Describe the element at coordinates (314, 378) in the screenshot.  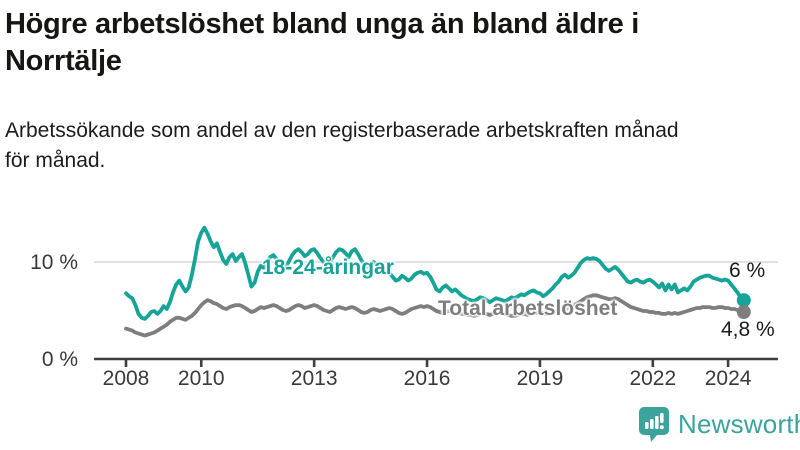
I see `x-tick-label: 2013` at that location.